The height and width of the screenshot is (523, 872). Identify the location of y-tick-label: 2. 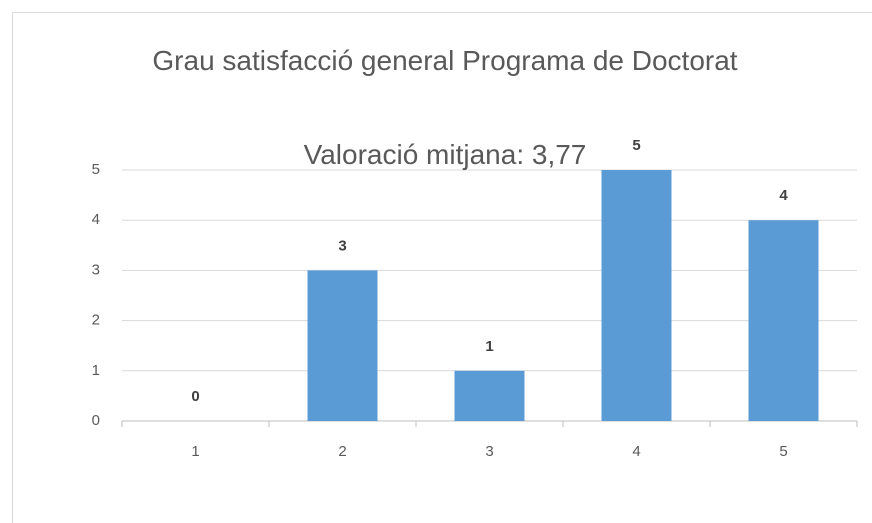
(96, 320).